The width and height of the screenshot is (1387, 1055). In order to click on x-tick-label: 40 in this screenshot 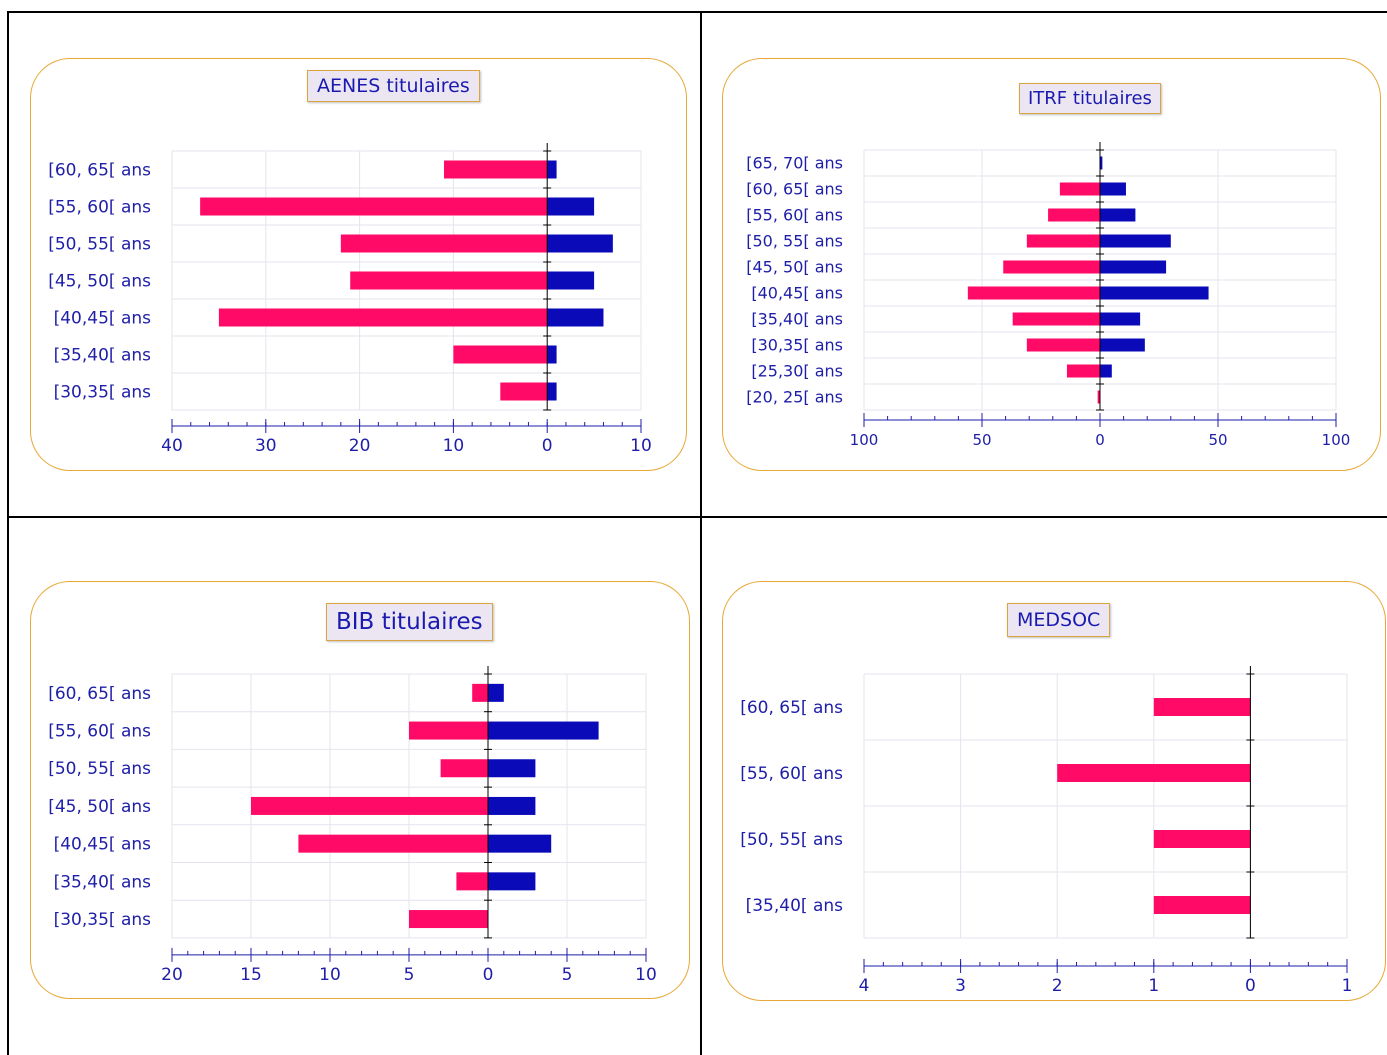, I will do `click(172, 446)`.